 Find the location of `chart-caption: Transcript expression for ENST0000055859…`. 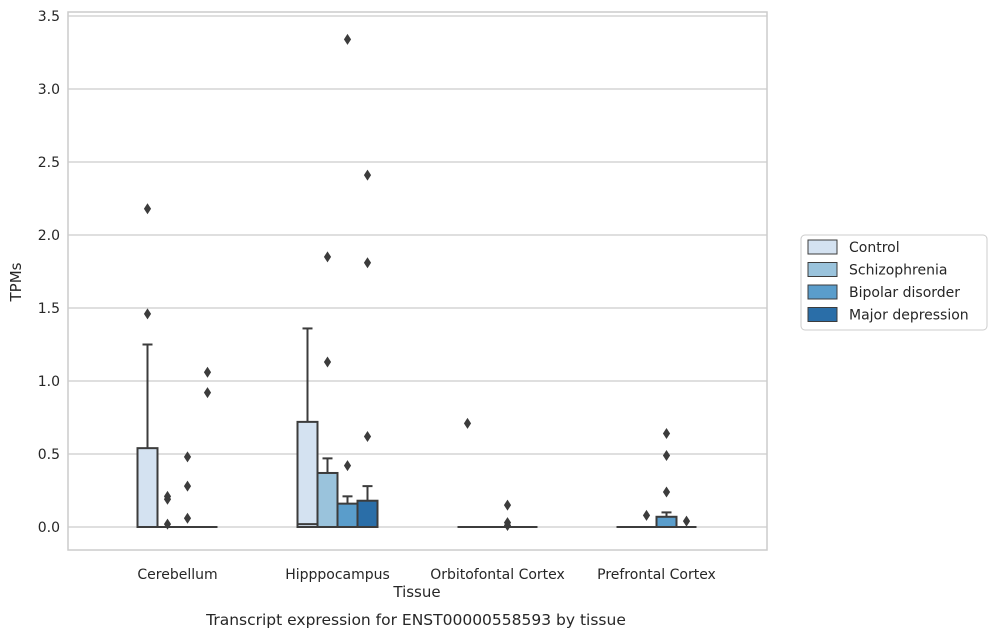

chart-caption: Transcript expression for ENST0000055859… is located at coordinates (415, 620).